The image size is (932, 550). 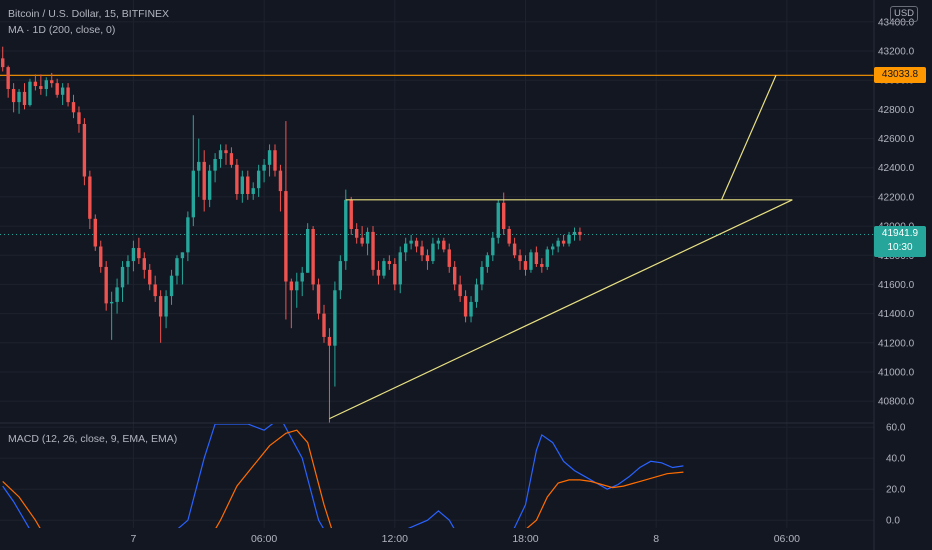 I want to click on price-tick-label: 41600.0, so click(x=896, y=285).